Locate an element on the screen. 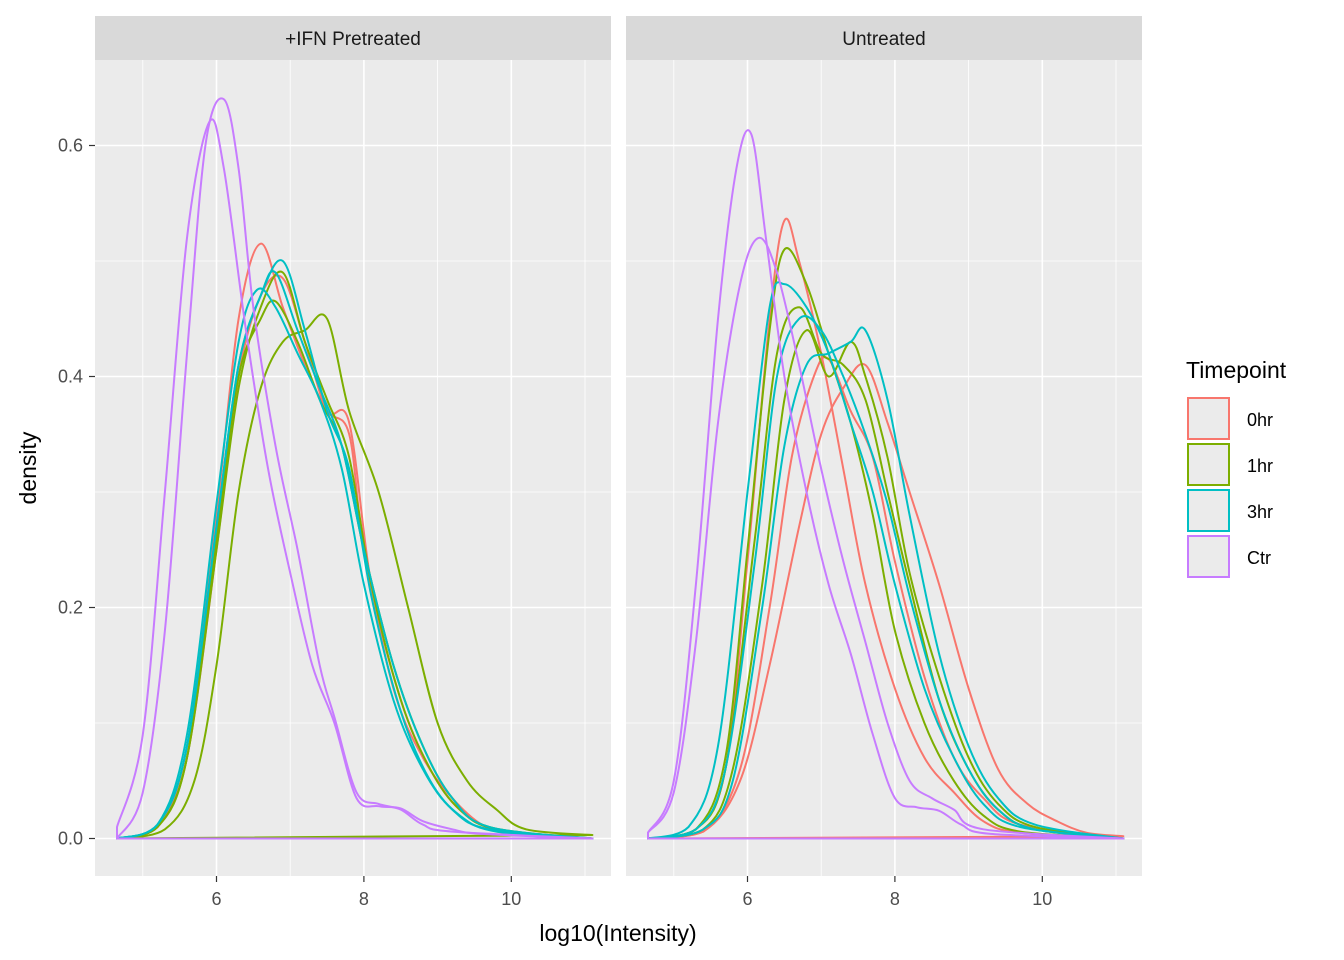 The height and width of the screenshot is (960, 1344). legend-key-ctr: Ctr is located at coordinates (1229, 556).